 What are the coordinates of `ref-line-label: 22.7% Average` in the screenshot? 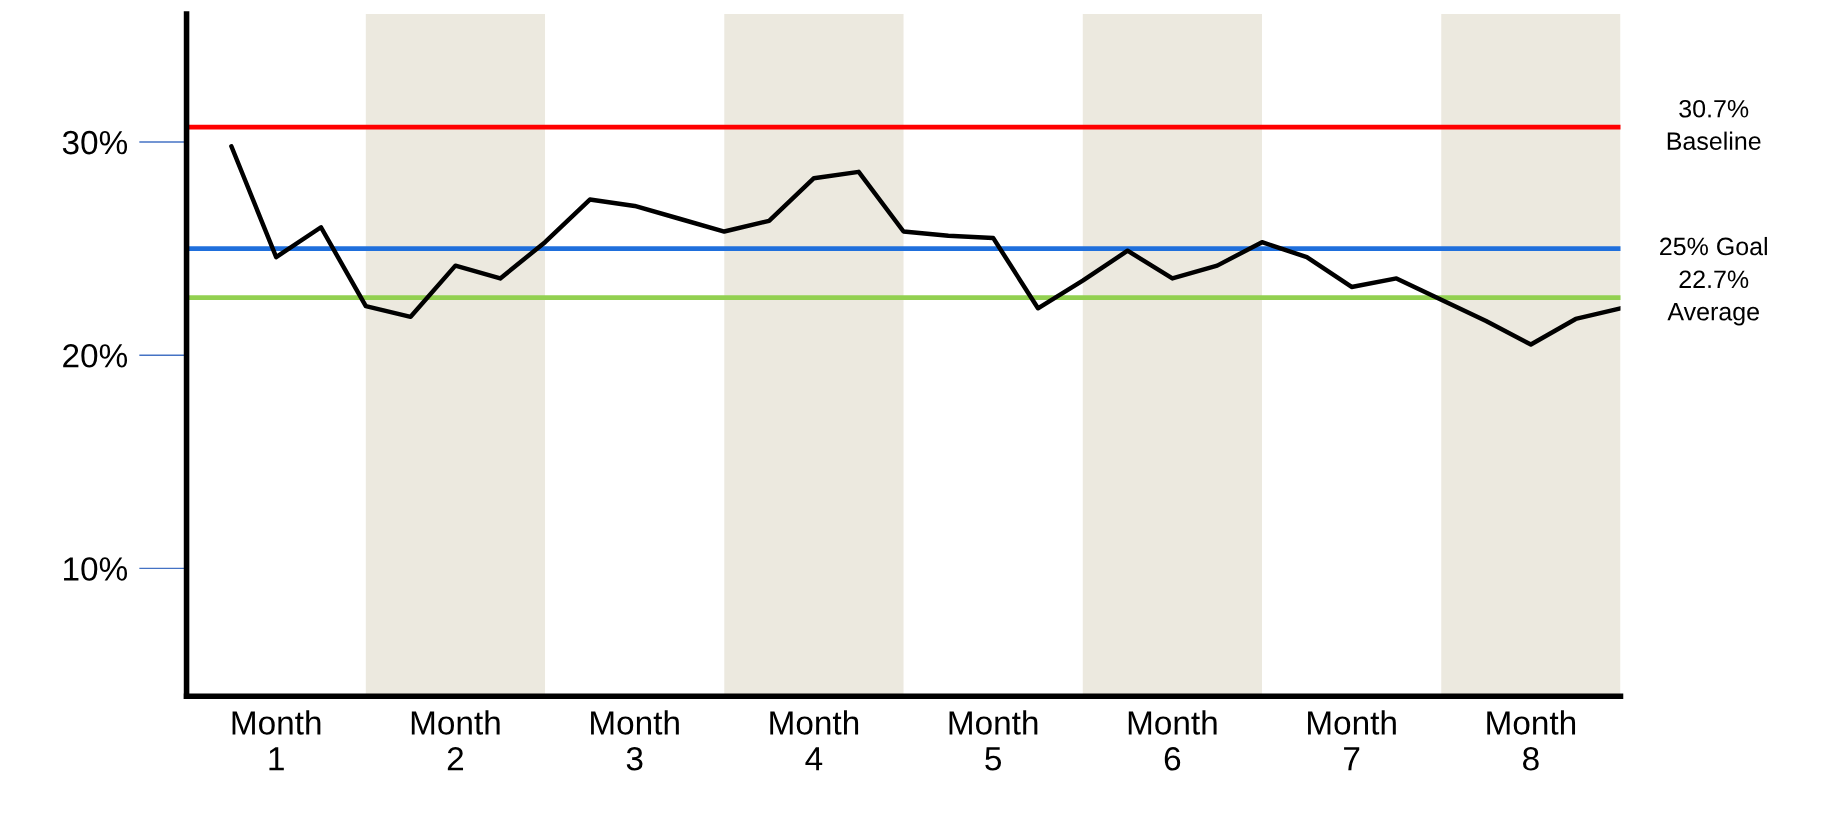 It's located at (1713, 298).